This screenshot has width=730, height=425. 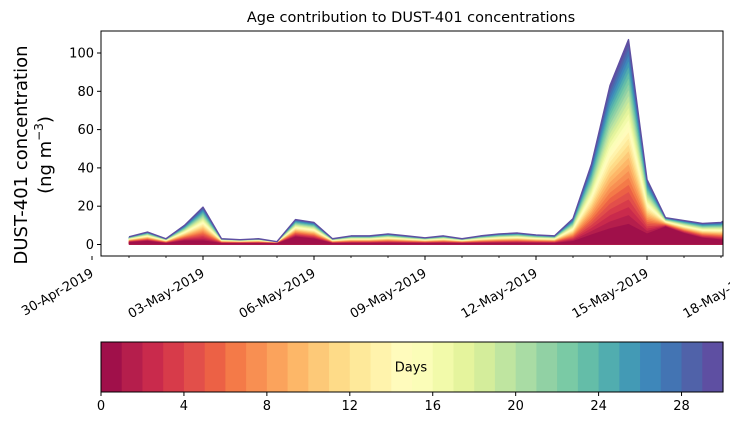 I want to click on y-tick-label: 100, so click(x=81, y=54).